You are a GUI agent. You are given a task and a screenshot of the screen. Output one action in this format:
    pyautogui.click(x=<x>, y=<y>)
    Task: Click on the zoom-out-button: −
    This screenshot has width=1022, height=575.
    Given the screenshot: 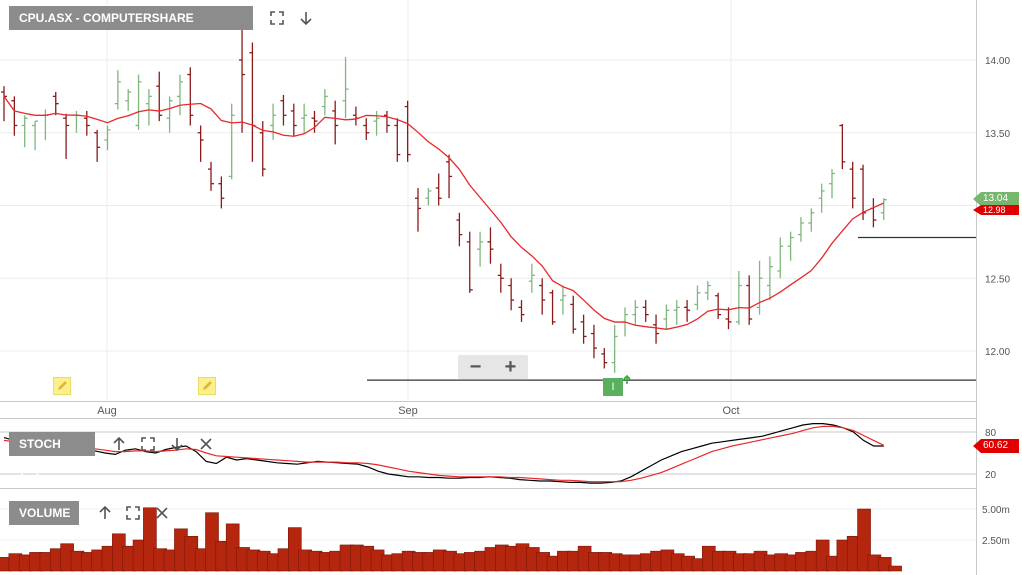 What is the action you would take?
    pyautogui.click(x=475, y=366)
    